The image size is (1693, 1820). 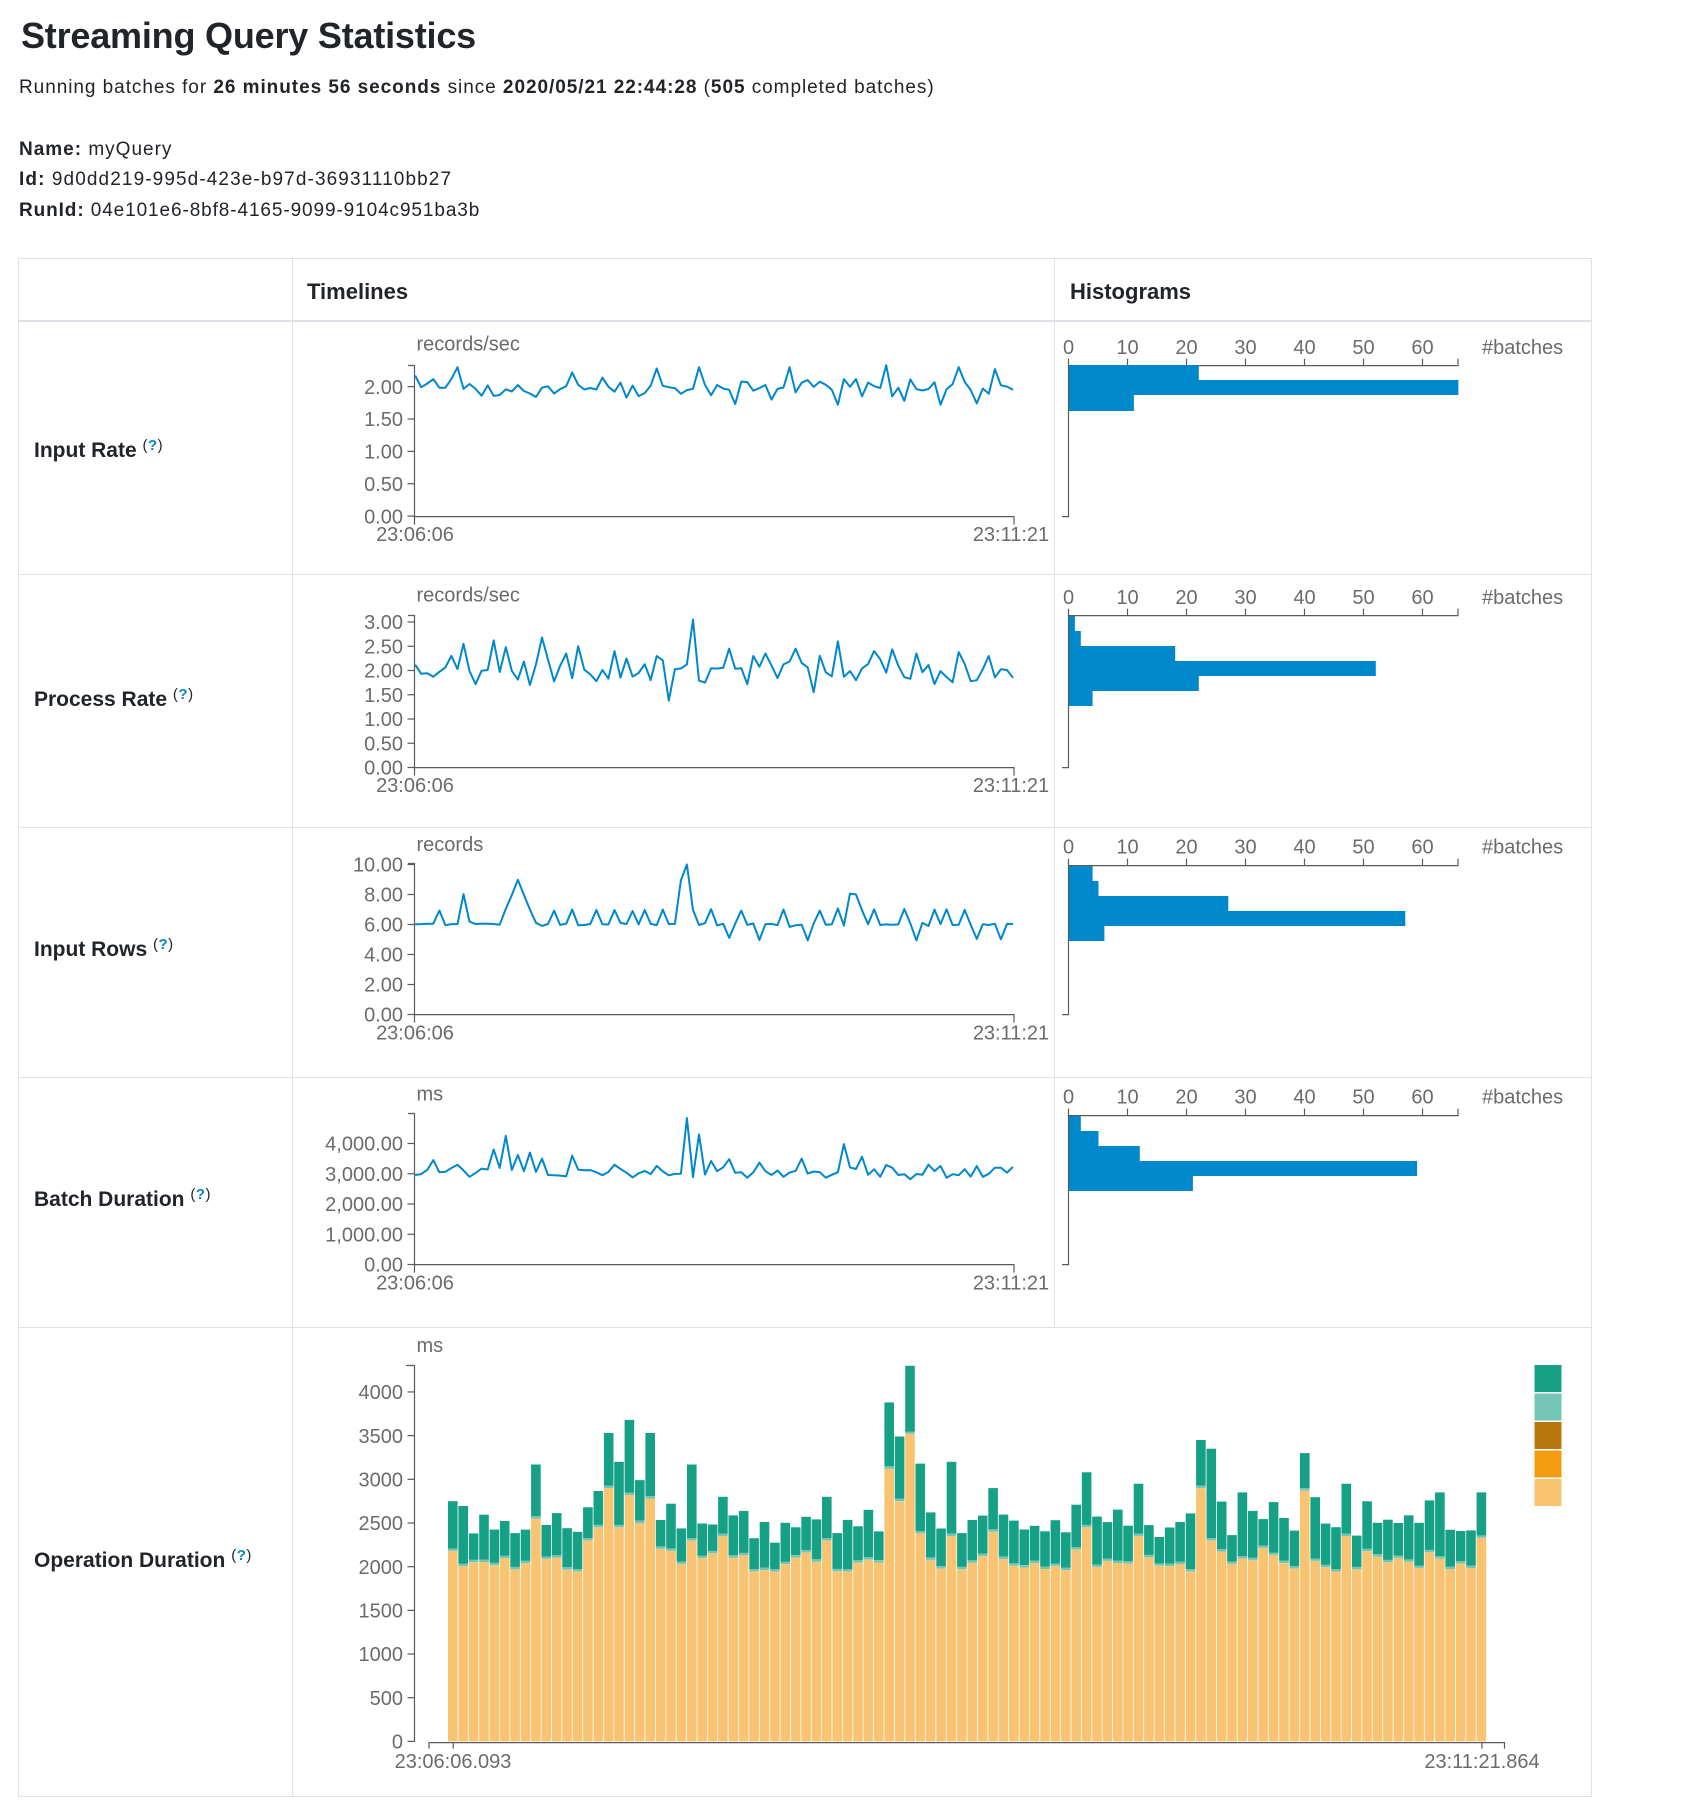 What do you see at coordinates (381, 1437) in the screenshot?
I see `svg-text: 3500` at bounding box center [381, 1437].